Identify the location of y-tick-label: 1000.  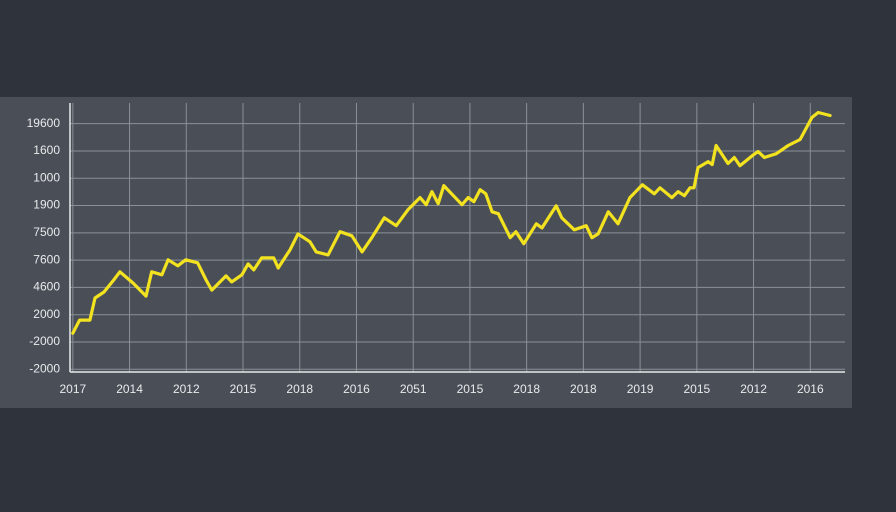
(46, 177).